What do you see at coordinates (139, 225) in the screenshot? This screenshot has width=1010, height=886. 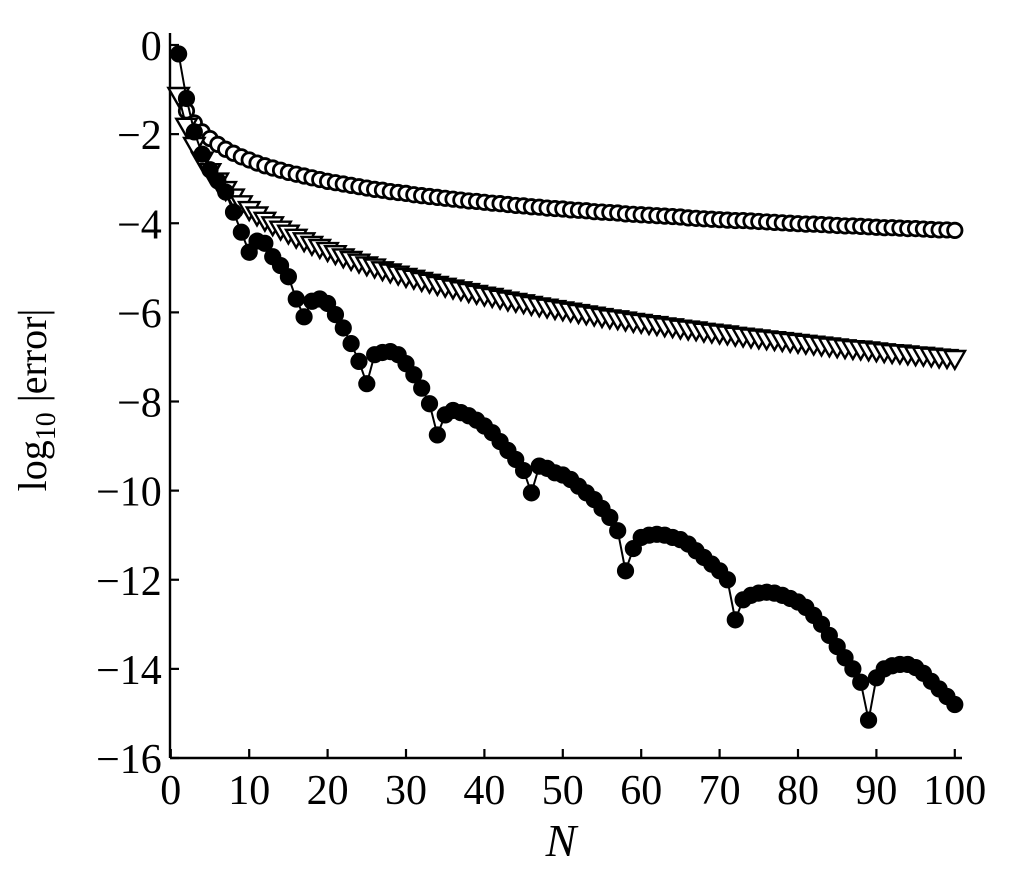 I see `y-tick-label-−4: −4` at bounding box center [139, 225].